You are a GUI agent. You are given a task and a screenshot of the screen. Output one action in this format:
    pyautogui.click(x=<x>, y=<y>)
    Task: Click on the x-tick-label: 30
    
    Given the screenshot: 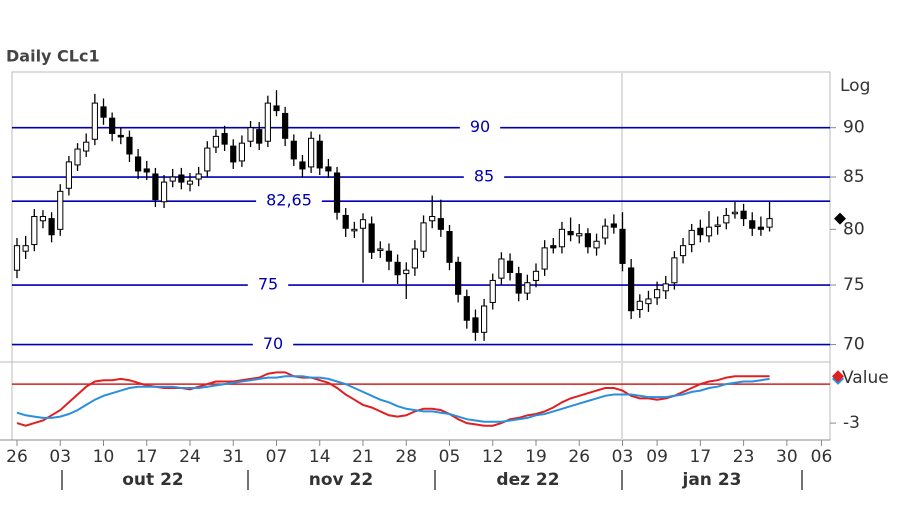 What is the action you would take?
    pyautogui.click(x=787, y=457)
    